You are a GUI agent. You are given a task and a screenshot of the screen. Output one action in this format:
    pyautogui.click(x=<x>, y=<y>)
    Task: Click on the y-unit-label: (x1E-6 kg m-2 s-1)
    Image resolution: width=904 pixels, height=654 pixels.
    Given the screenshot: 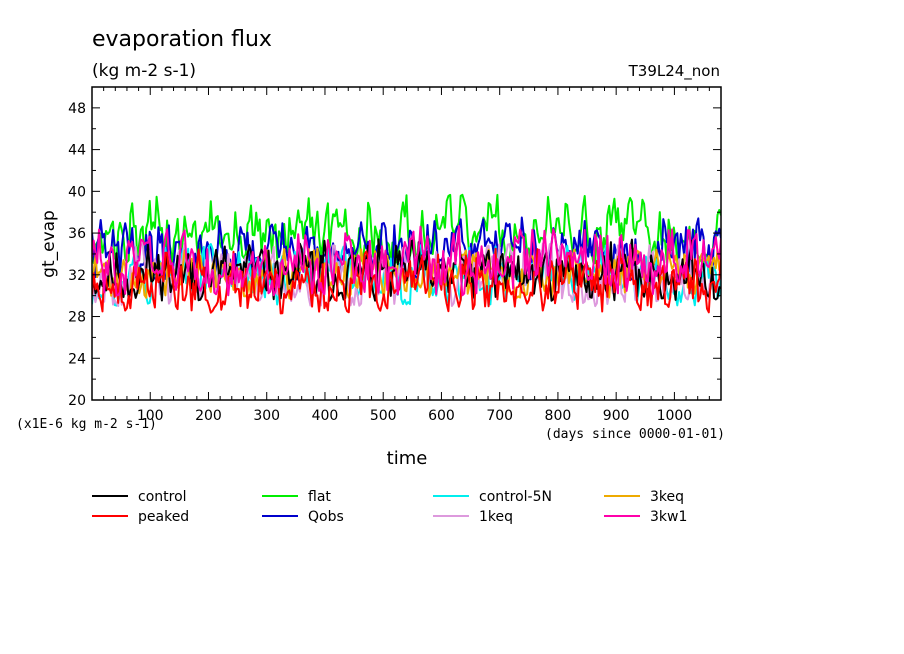 What is the action you would take?
    pyautogui.click(x=86, y=424)
    